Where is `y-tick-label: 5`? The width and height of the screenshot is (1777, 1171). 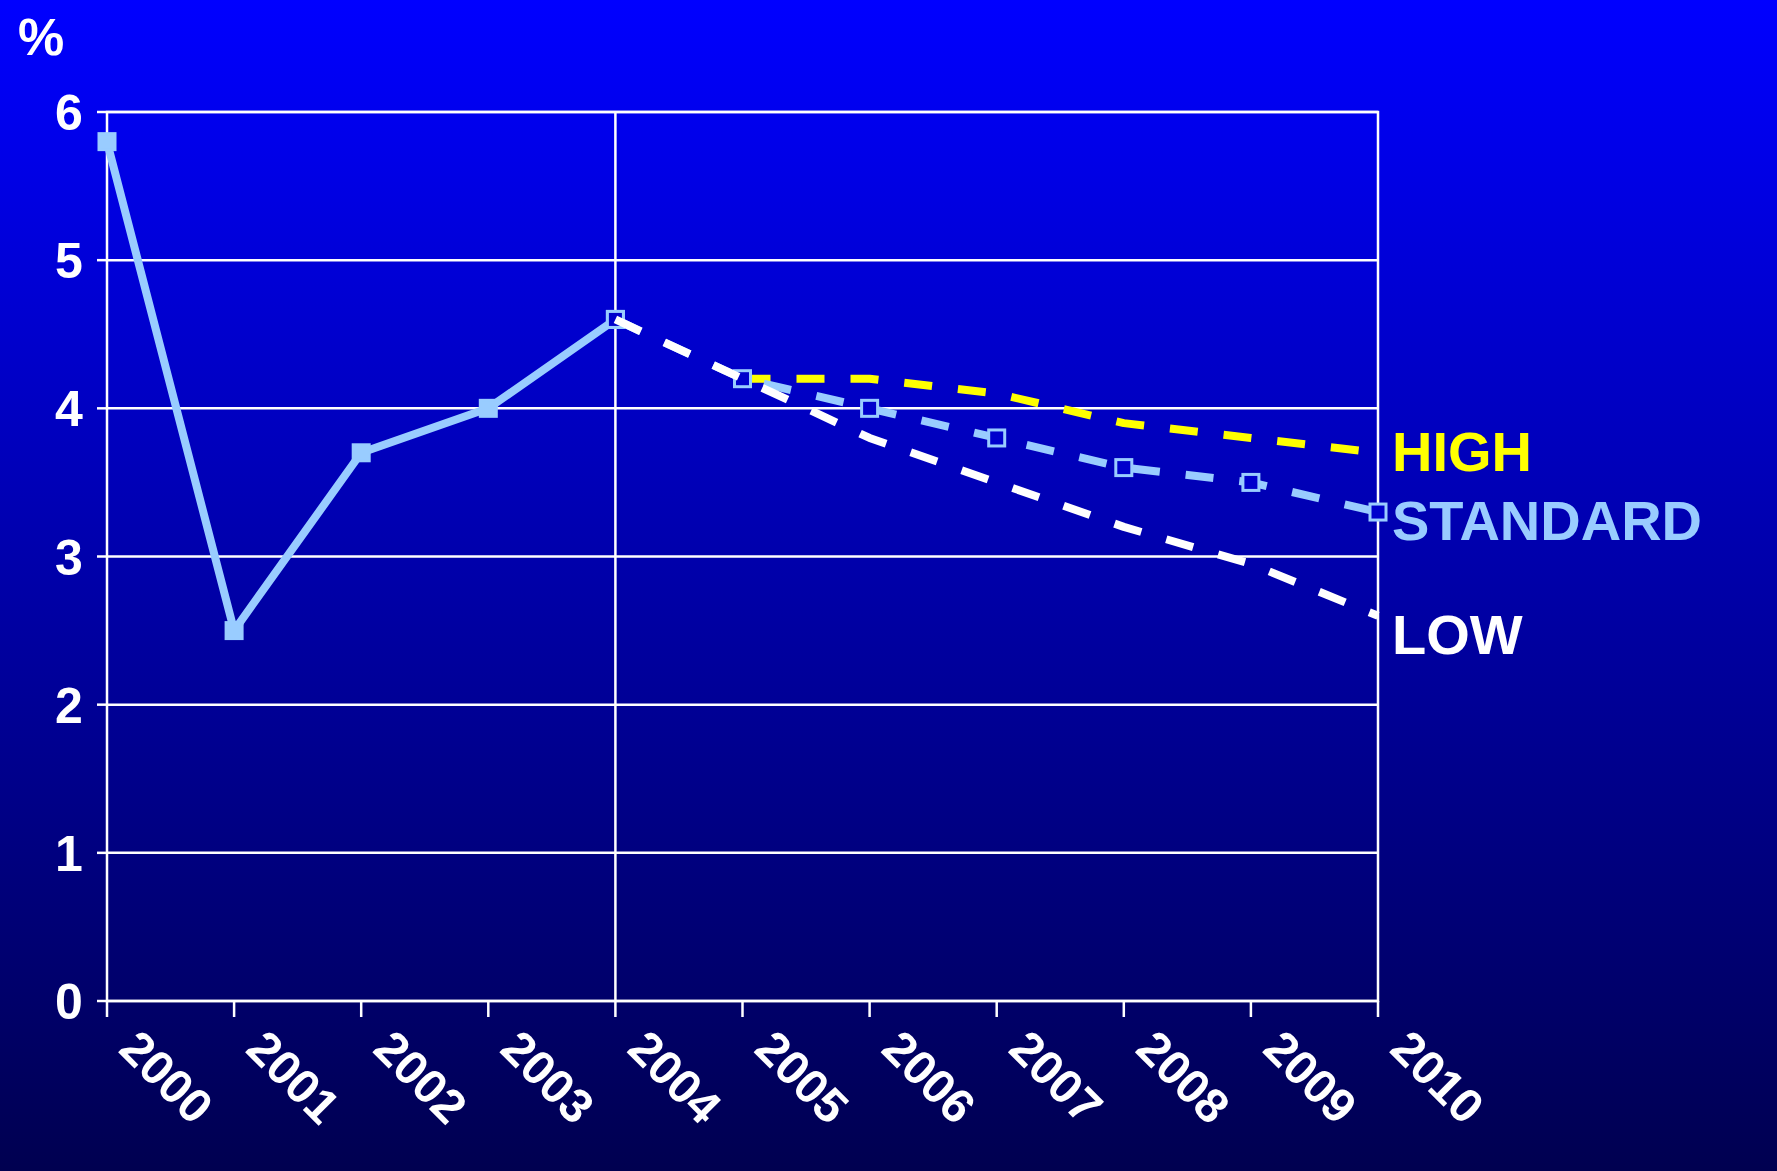
y-tick-label: 5 is located at coordinates (69, 261).